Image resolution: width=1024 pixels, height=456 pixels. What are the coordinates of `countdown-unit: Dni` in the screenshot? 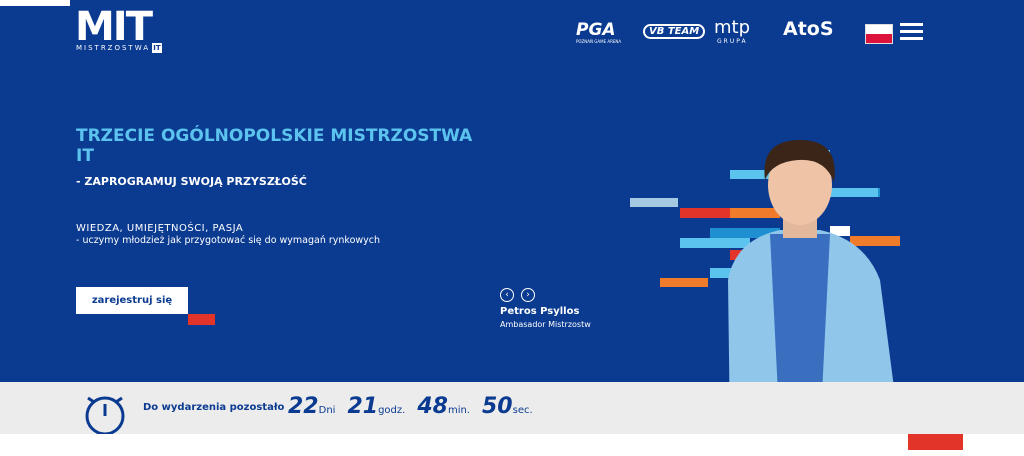 It's located at (327, 410).